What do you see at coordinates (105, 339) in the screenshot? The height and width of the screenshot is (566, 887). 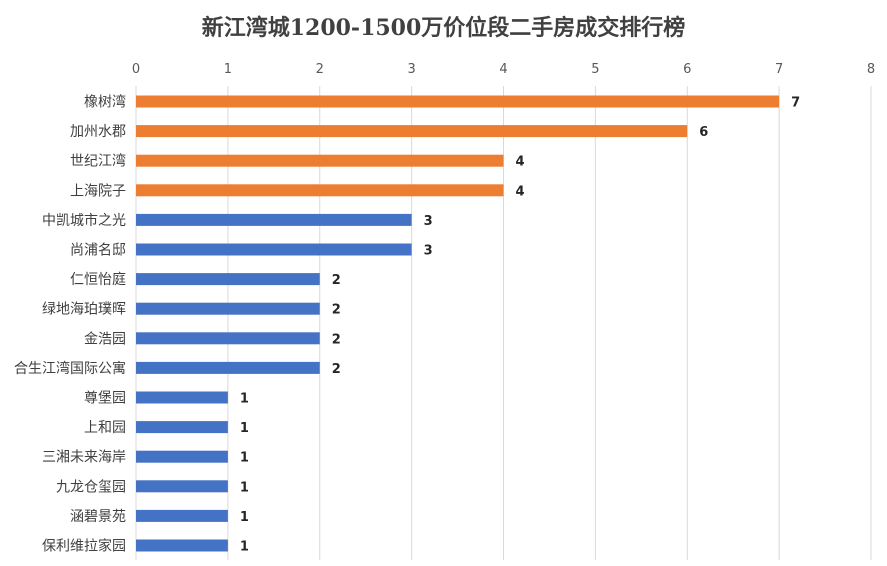 I see `category-label: 金浩园` at bounding box center [105, 339].